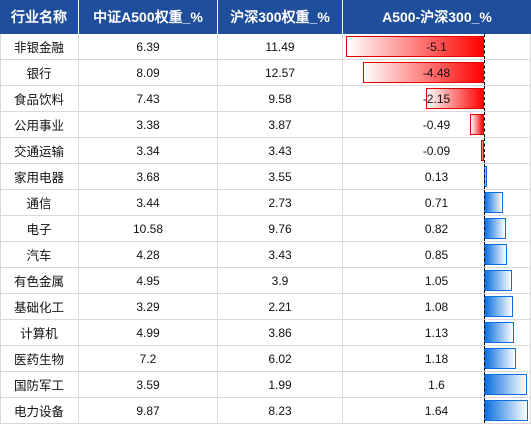  Describe the element at coordinates (280, 98) in the screenshot. I see `hs300-weight: 9.58` at that location.